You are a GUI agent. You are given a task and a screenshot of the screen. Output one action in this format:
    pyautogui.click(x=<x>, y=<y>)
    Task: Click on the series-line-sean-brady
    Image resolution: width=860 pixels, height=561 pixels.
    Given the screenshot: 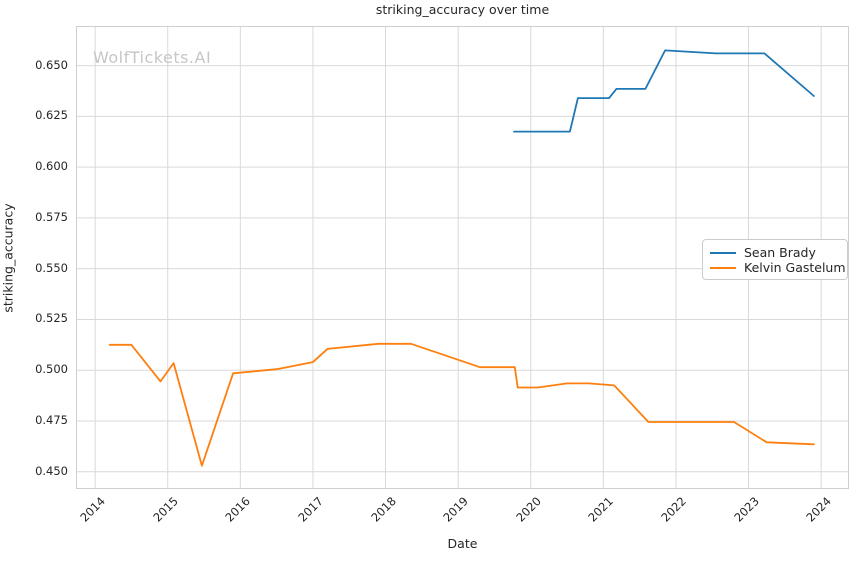 What is the action you would take?
    pyautogui.click(x=664, y=91)
    